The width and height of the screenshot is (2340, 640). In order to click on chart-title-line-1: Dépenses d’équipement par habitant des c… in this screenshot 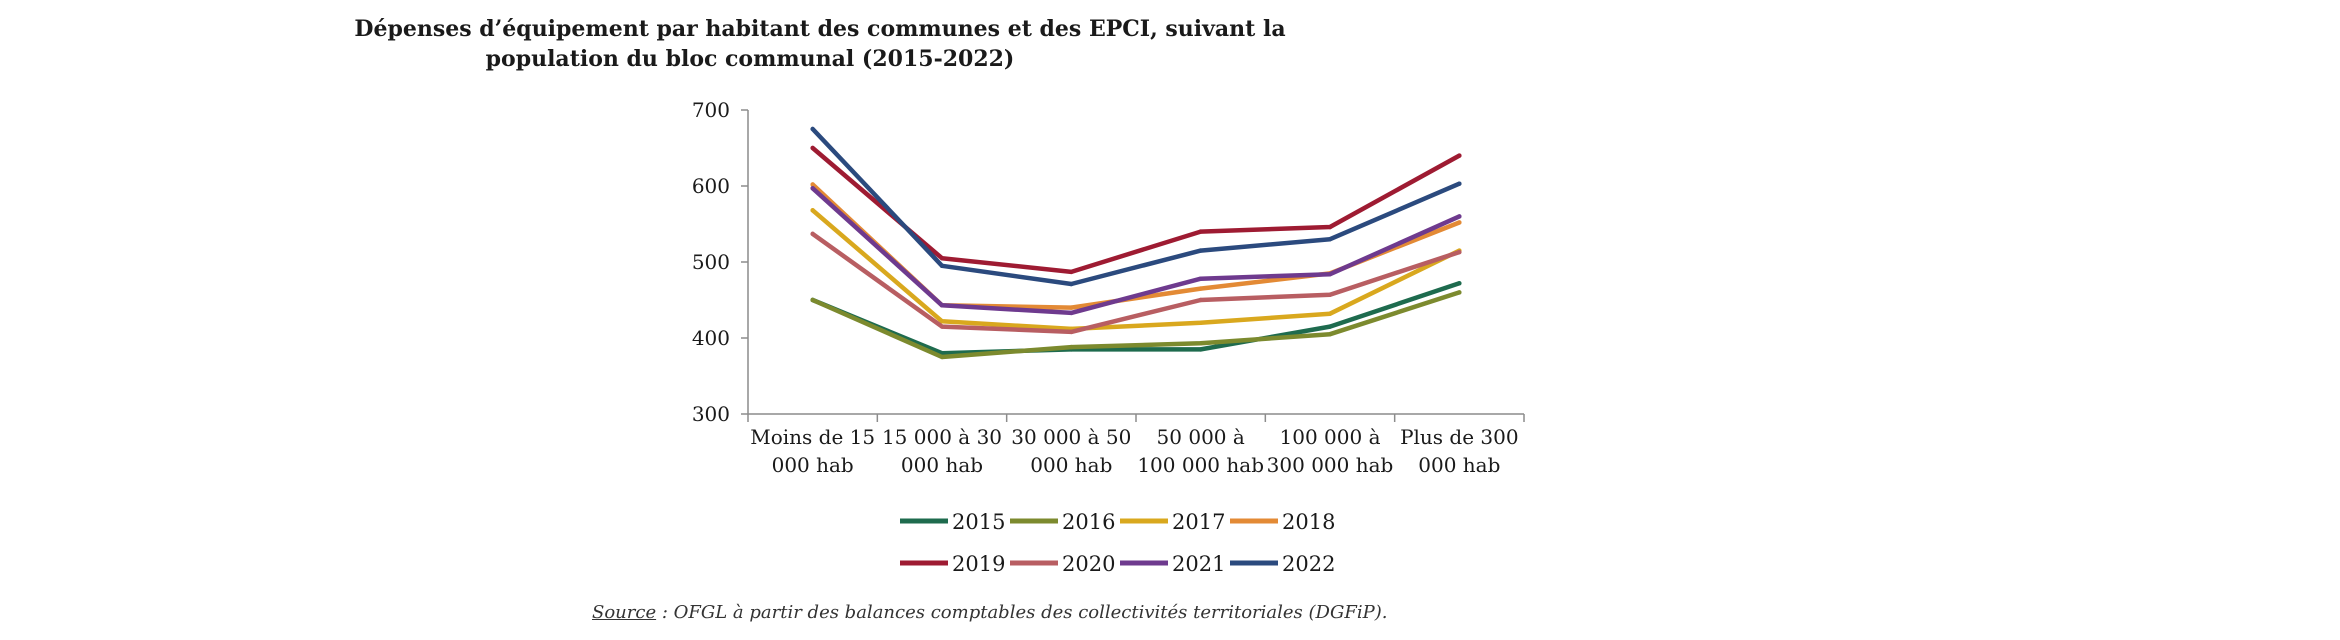, I will do `click(820, 29)`.